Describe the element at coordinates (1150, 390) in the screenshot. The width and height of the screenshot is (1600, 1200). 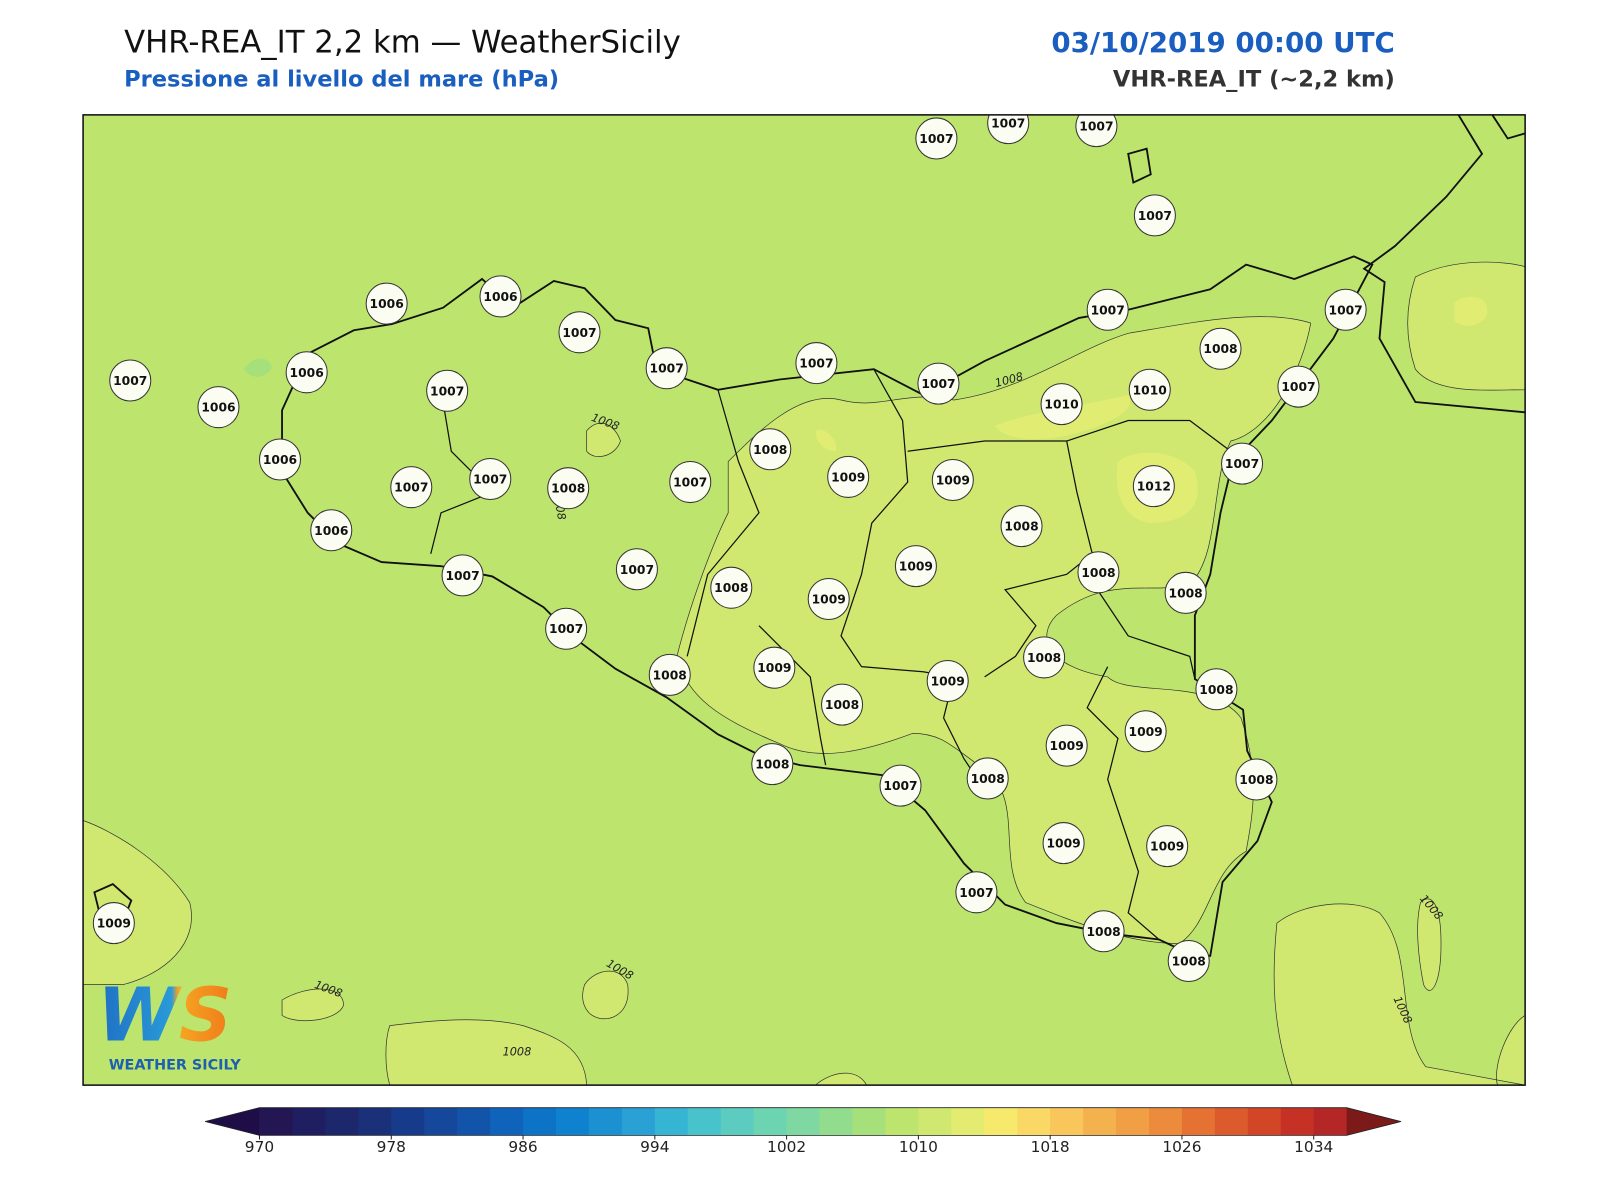
I see `station-value: 1010` at that location.